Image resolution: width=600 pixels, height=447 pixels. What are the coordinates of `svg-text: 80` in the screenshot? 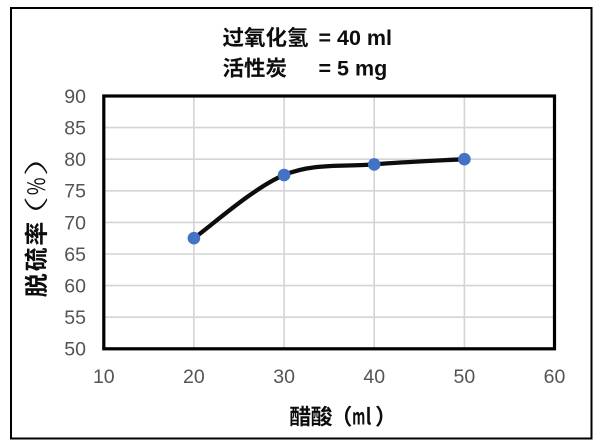 It's located at (75, 160).